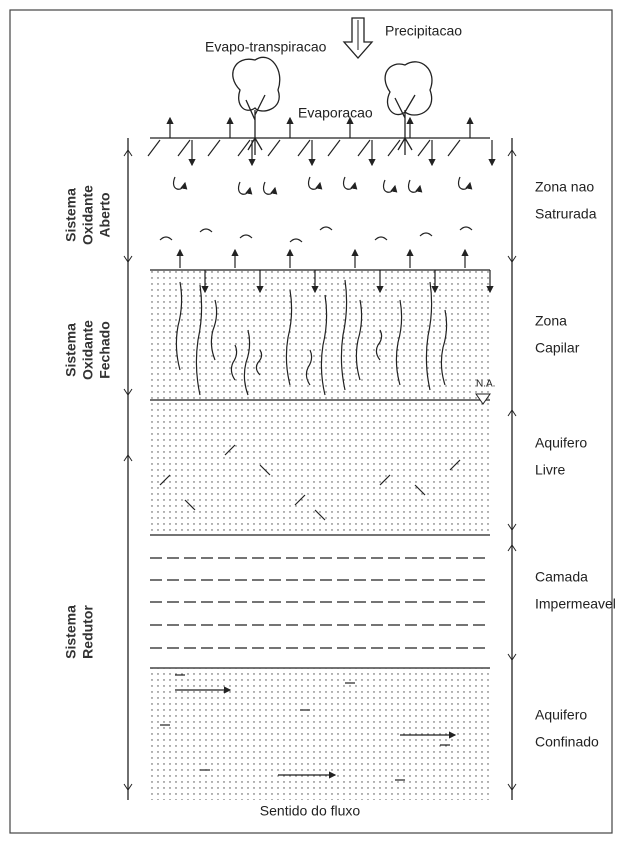 The width and height of the screenshot is (622, 843). I want to click on zone-label: Confinado, so click(567, 742).